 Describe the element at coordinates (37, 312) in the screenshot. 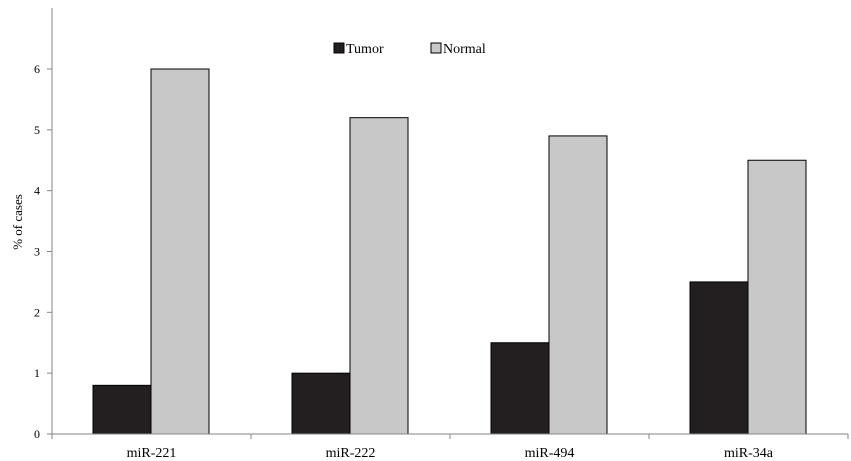

I see `y-tick-label: 2` at that location.